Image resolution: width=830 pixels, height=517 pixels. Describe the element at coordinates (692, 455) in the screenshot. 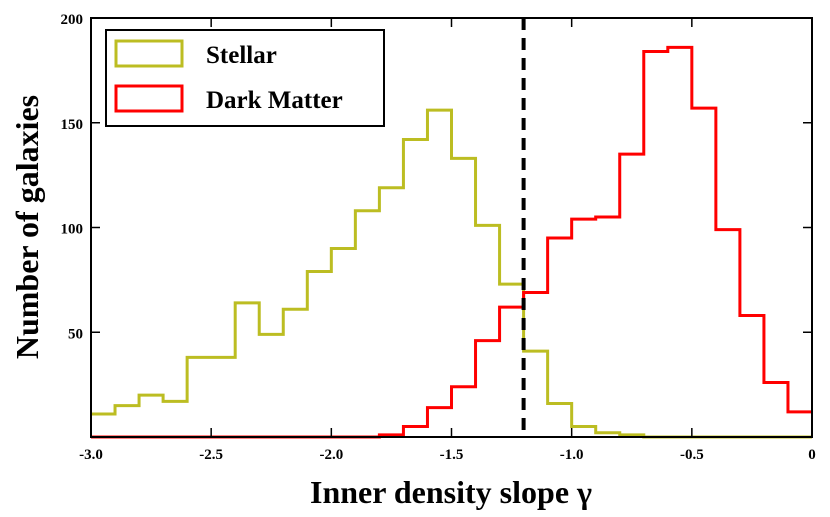

I see `x-tick-label: -0.5` at that location.